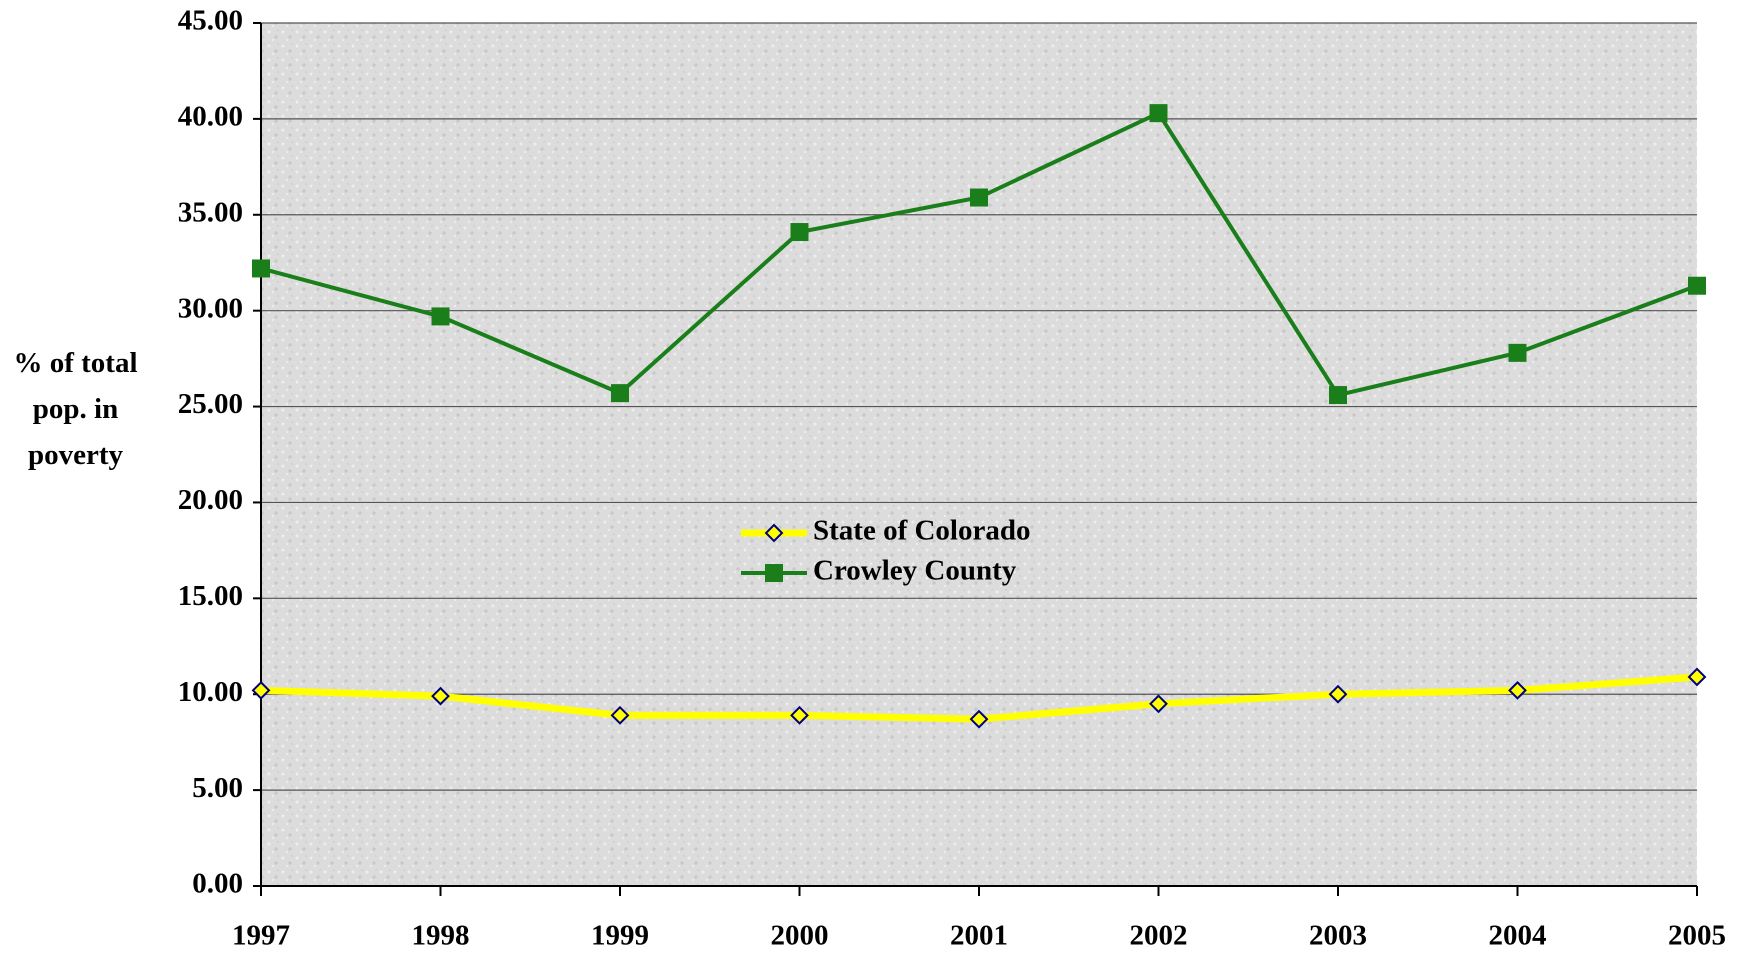 The image size is (1740, 956). Describe the element at coordinates (620, 936) in the screenshot. I see `x-tick-label: 1999` at that location.